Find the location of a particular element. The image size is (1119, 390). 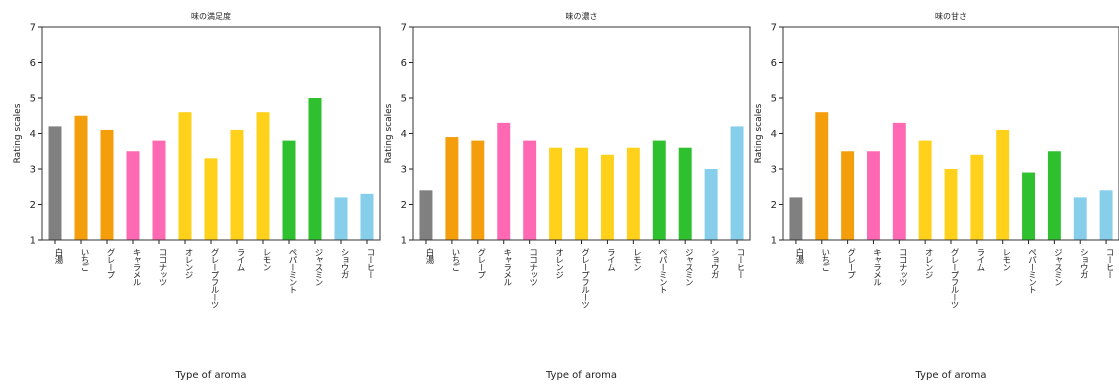

x-tick-label: コーヒー is located at coordinates (1109, 263).